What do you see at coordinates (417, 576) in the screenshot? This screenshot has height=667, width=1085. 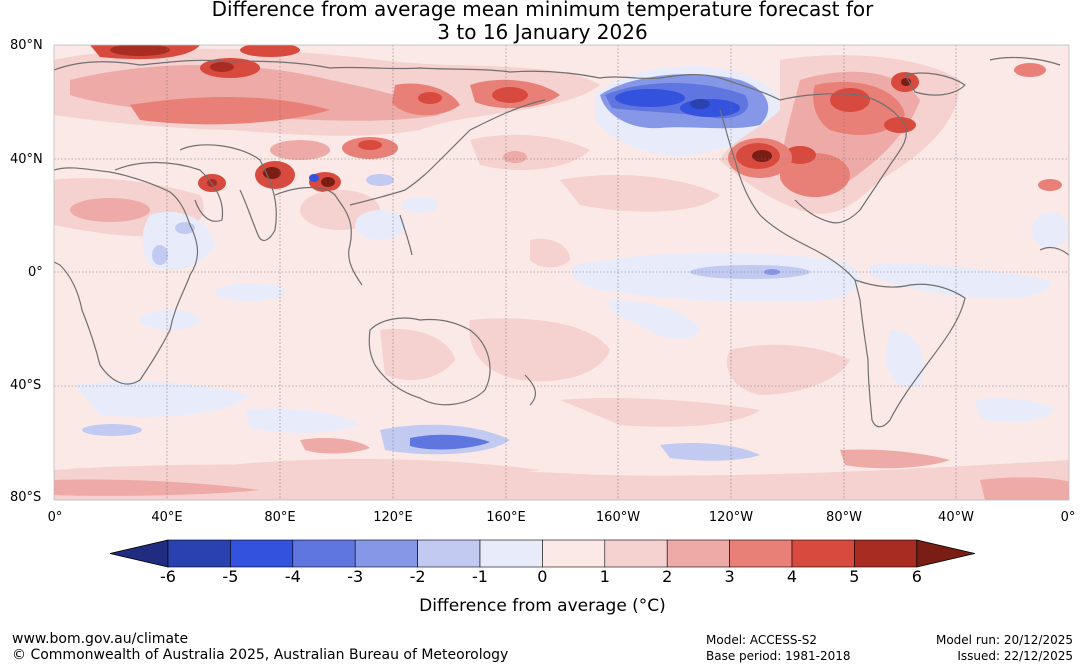 I see `colorbar-tick-label: -2` at bounding box center [417, 576].